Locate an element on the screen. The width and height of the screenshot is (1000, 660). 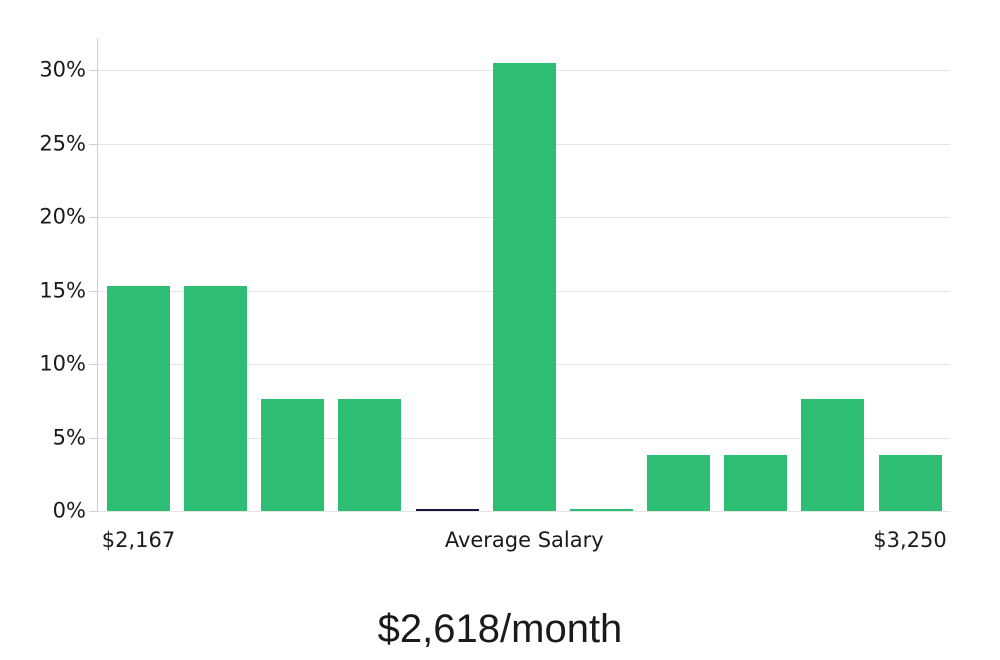
y-axis-label: 0% is located at coordinates (69, 510).